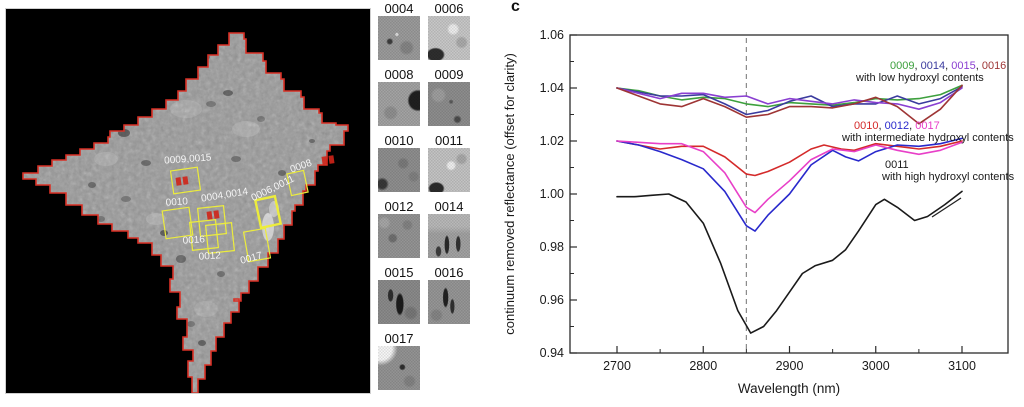 The width and height of the screenshot is (1024, 407). I want to click on y-tick-label: 1.04, so click(552, 88).